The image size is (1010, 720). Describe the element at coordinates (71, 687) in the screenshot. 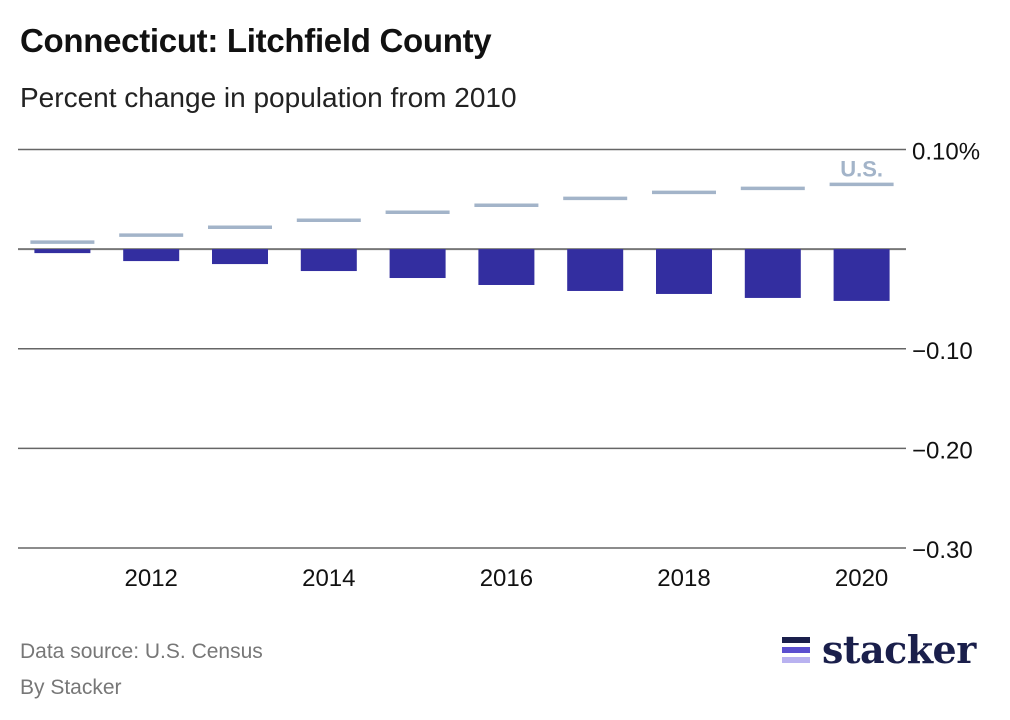

I see `byline: By Stacker` at that location.